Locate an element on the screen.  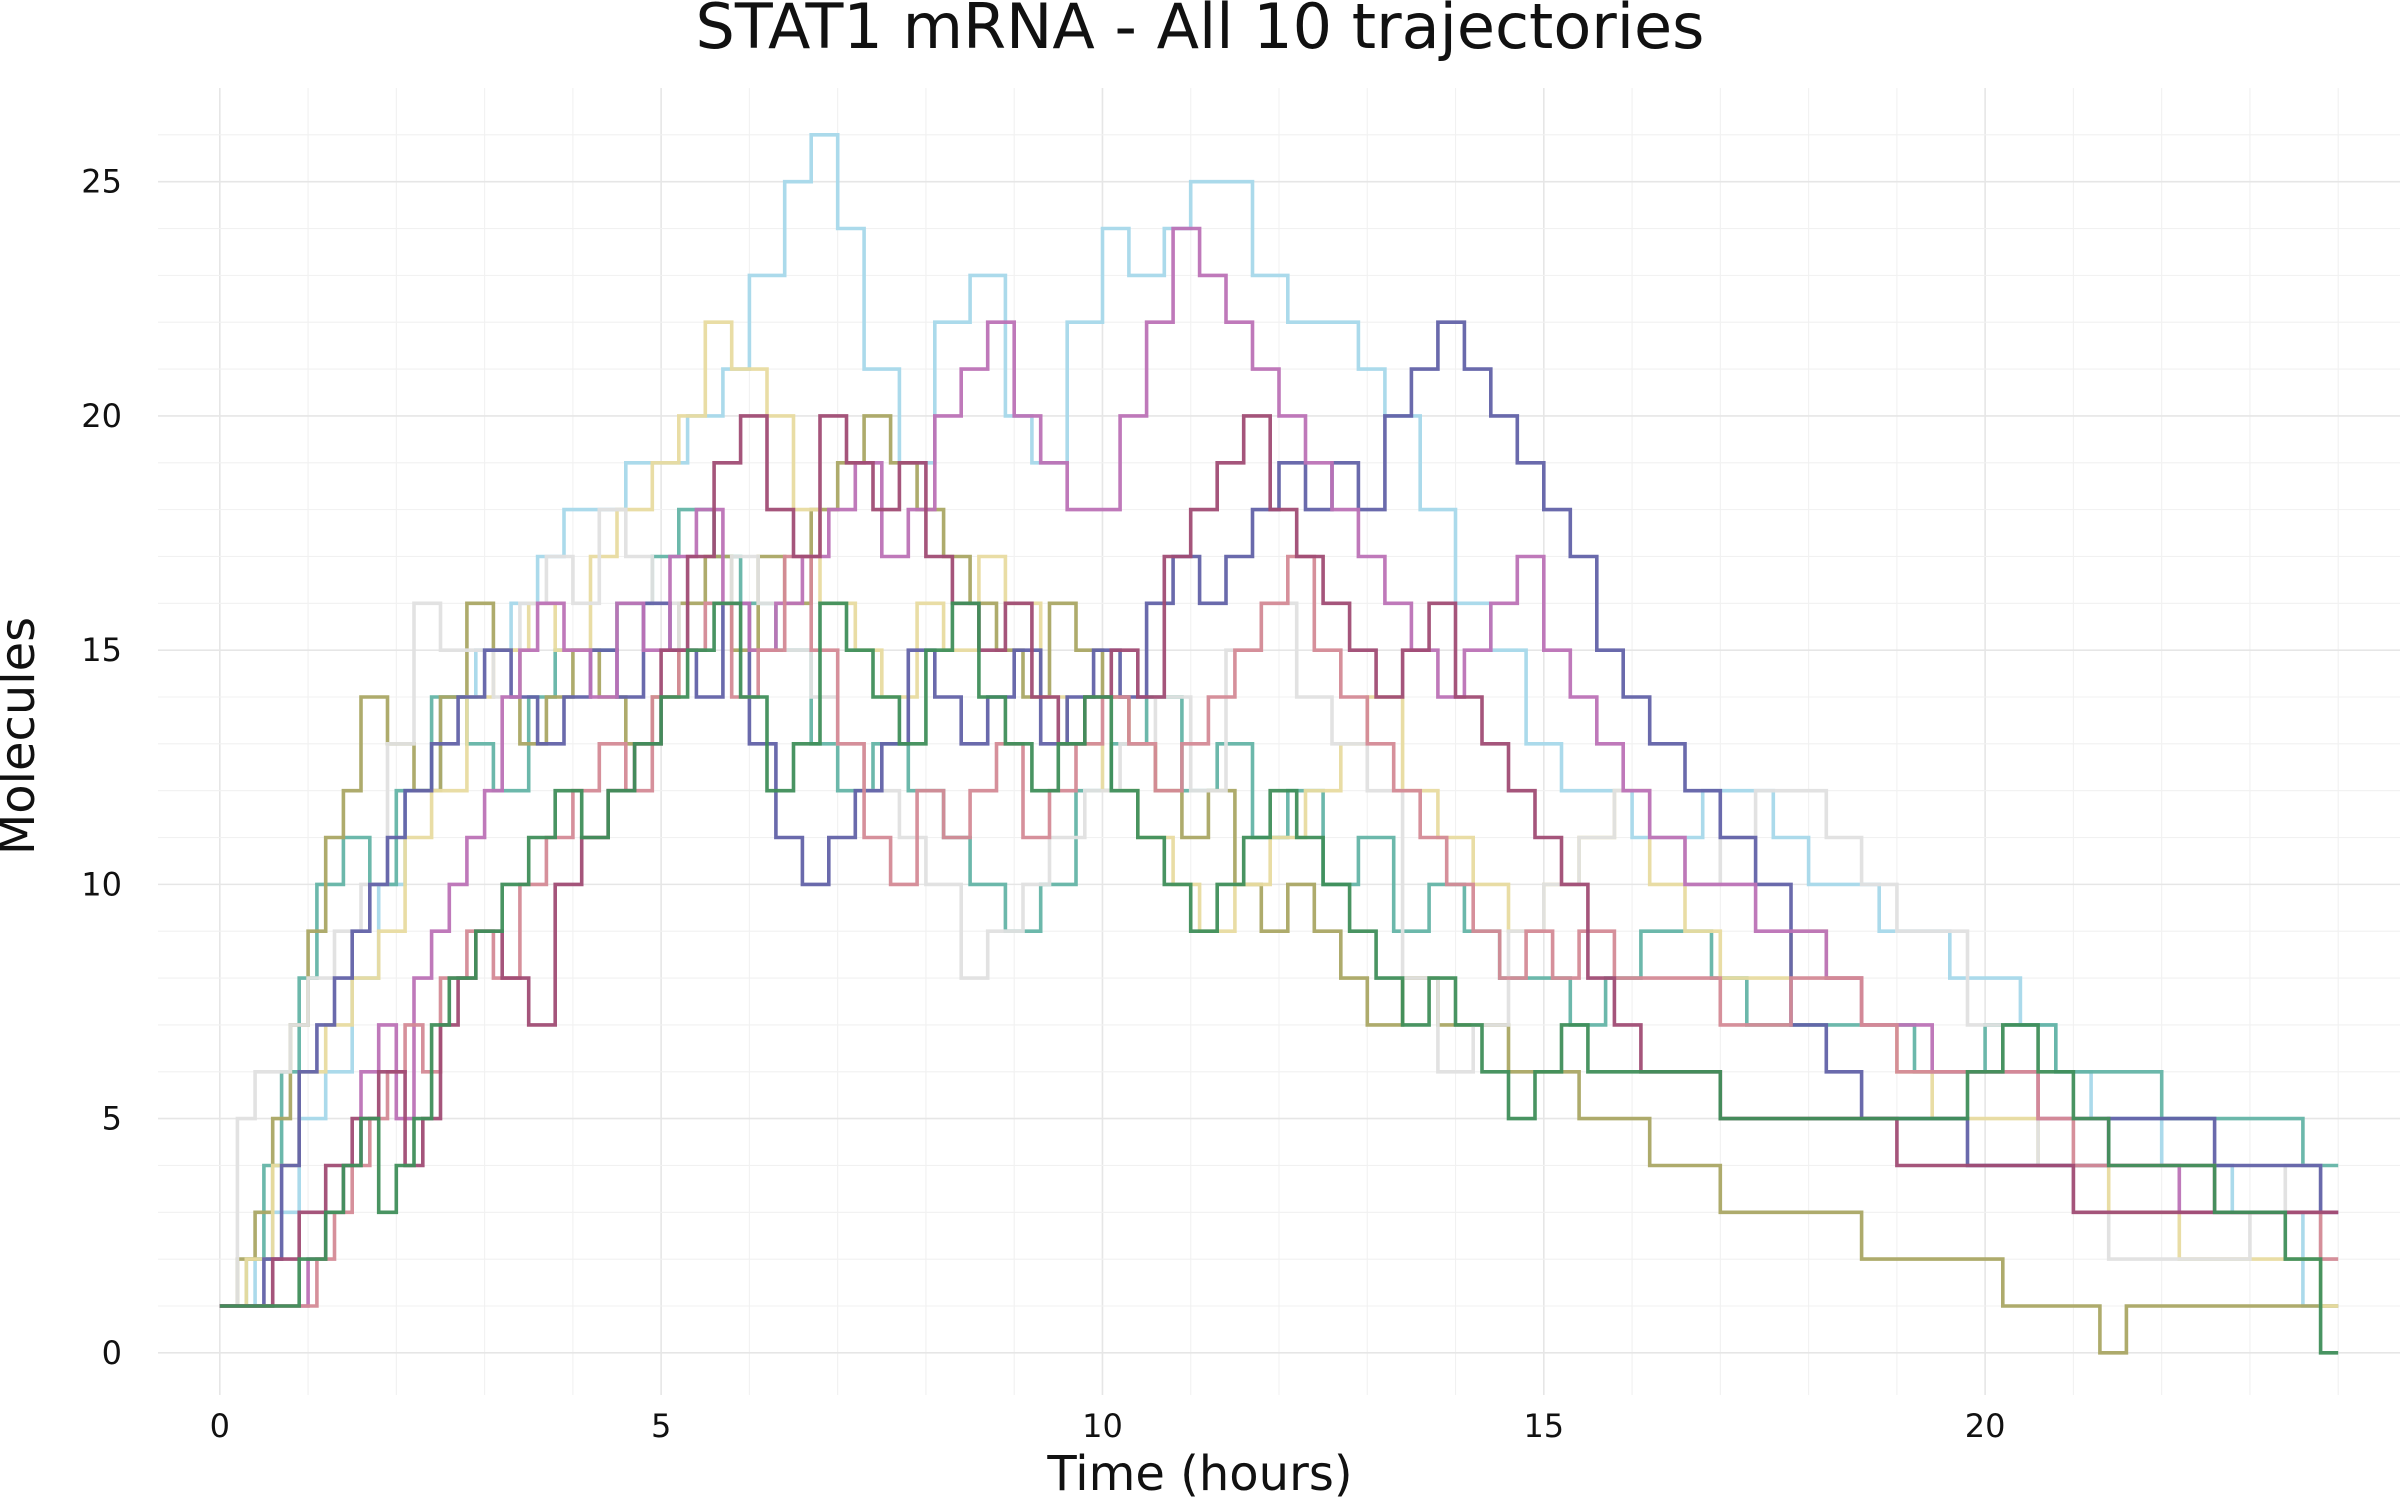
y-tick-labels: 0 5 10 15 20 25 is located at coordinates (101, 767).